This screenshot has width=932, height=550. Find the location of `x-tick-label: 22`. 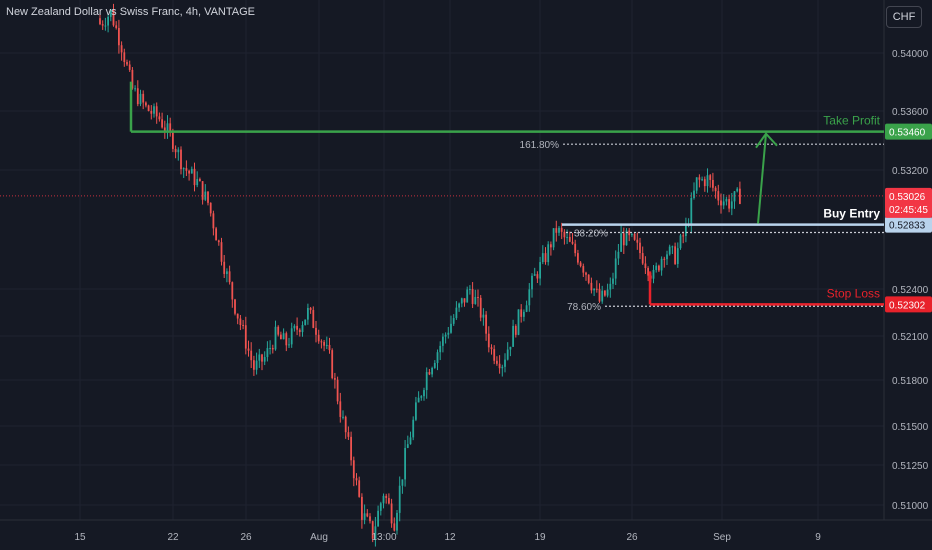

x-tick-label: 22 is located at coordinates (173, 537).